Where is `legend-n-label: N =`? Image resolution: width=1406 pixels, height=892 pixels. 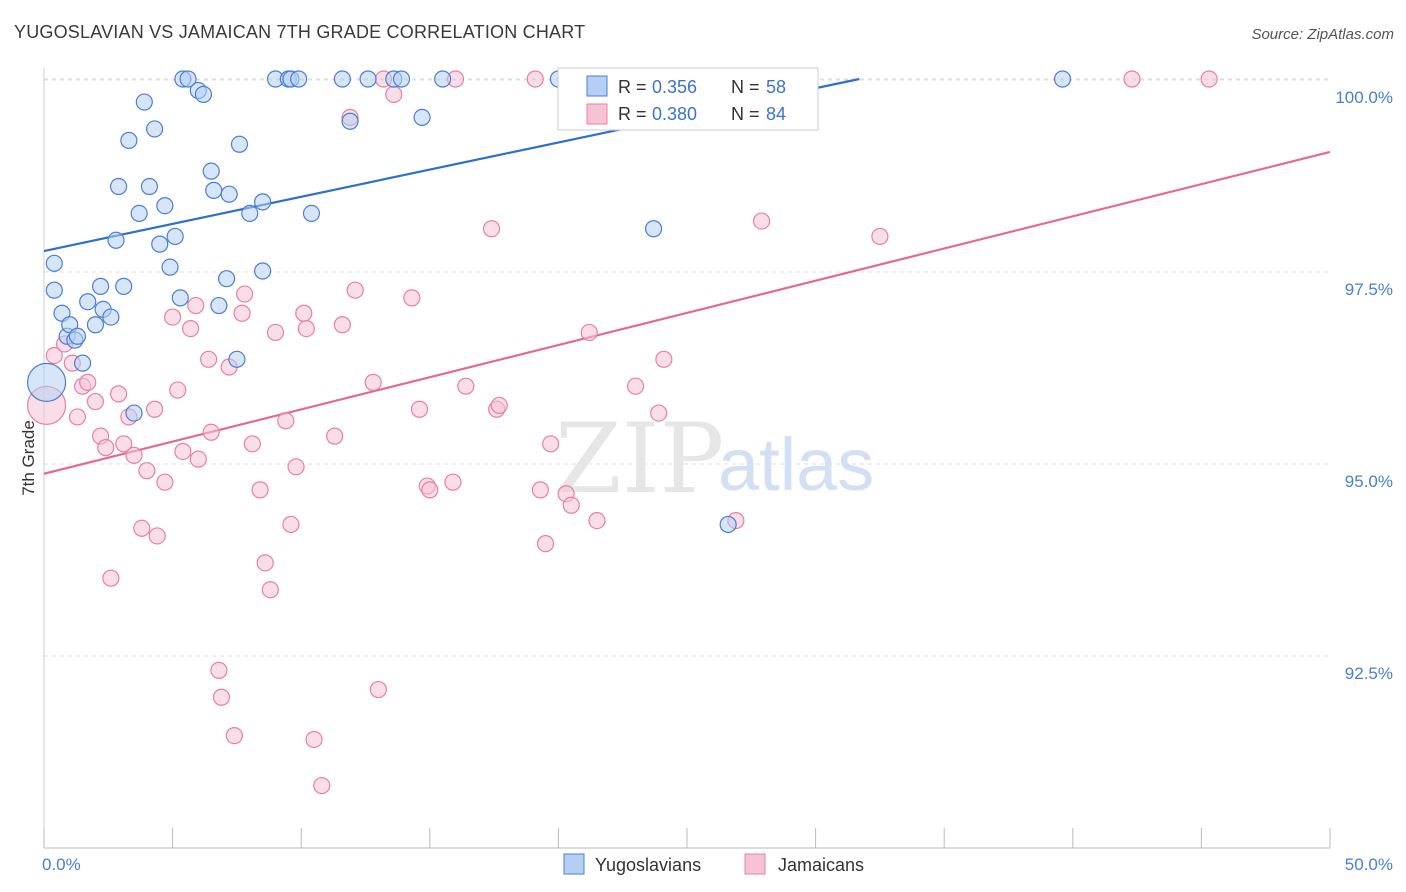
legend-n-label: N = is located at coordinates (745, 87).